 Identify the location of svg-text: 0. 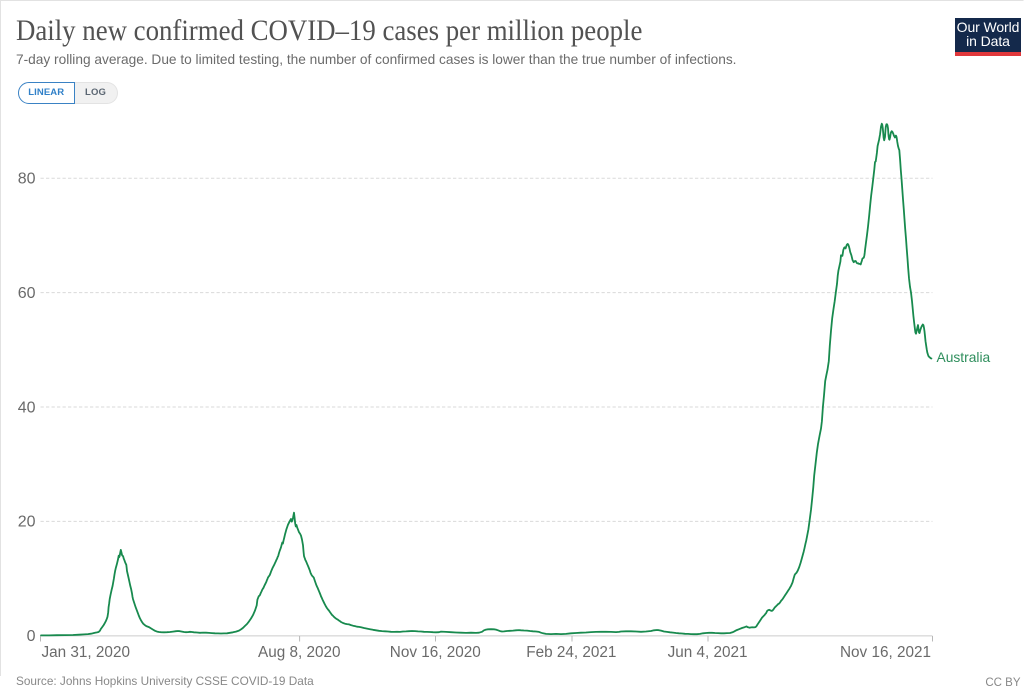
(31, 636).